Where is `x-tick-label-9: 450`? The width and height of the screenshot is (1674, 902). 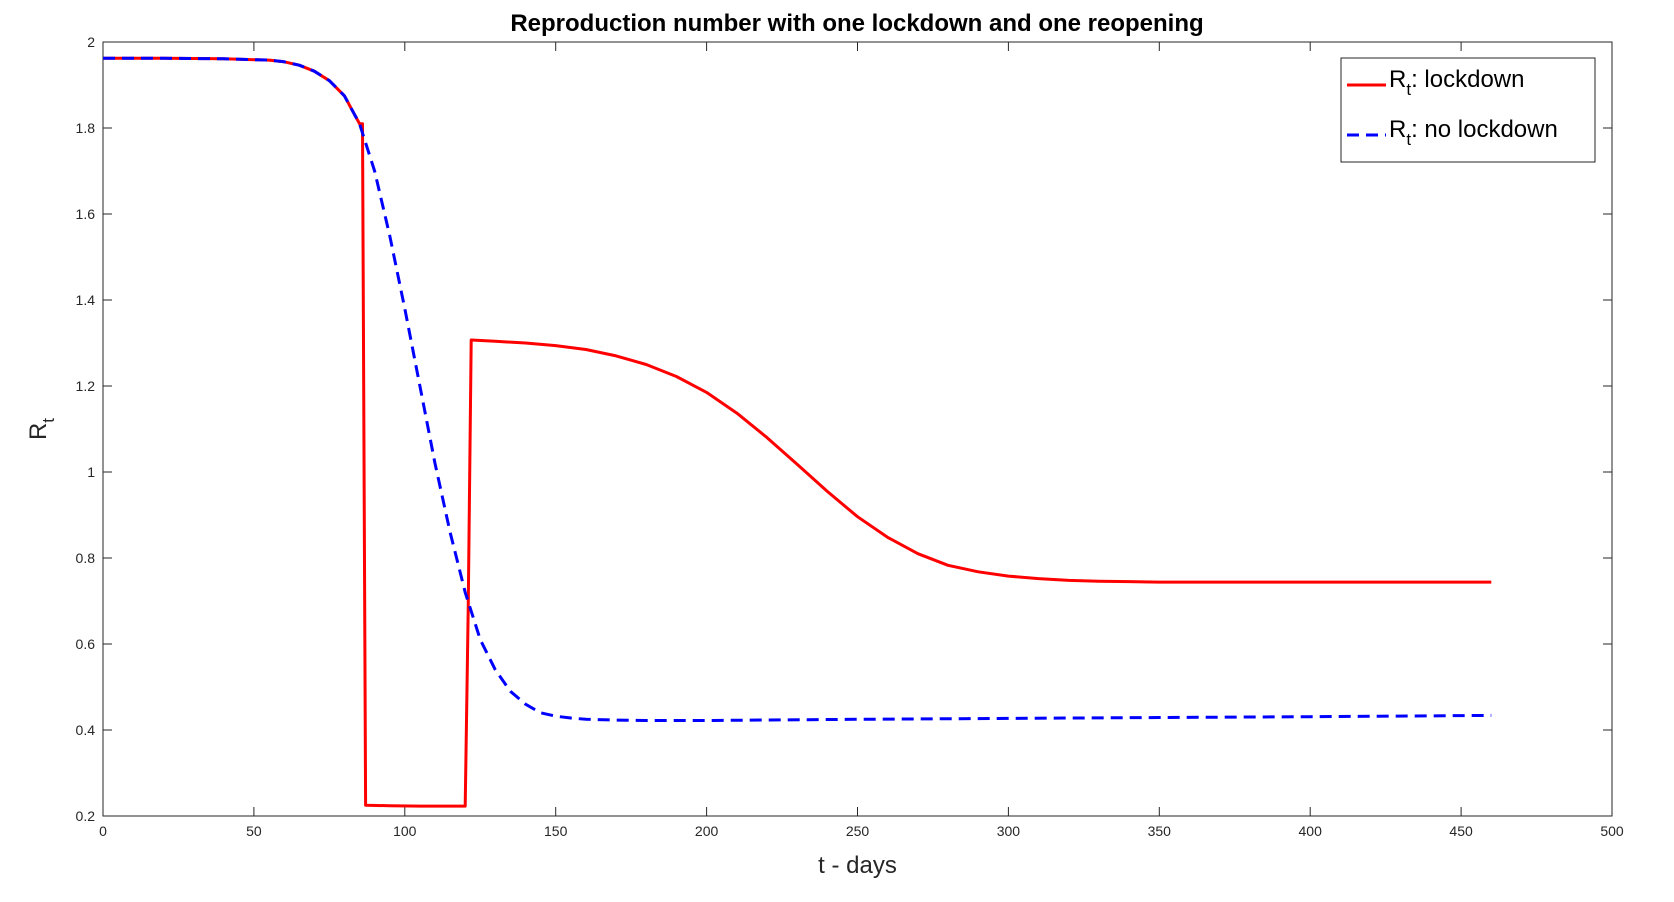 x-tick-label-9: 450 is located at coordinates (1461, 831).